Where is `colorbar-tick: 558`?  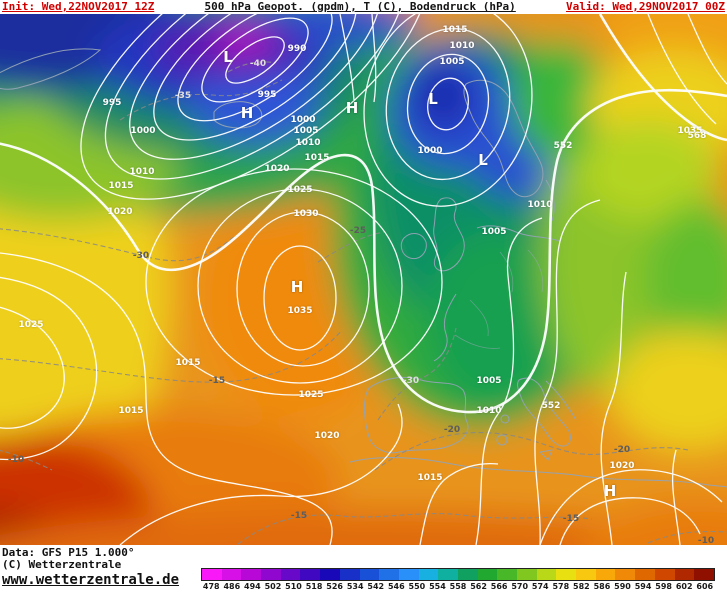 colorbar-tick: 558 is located at coordinates (458, 586).